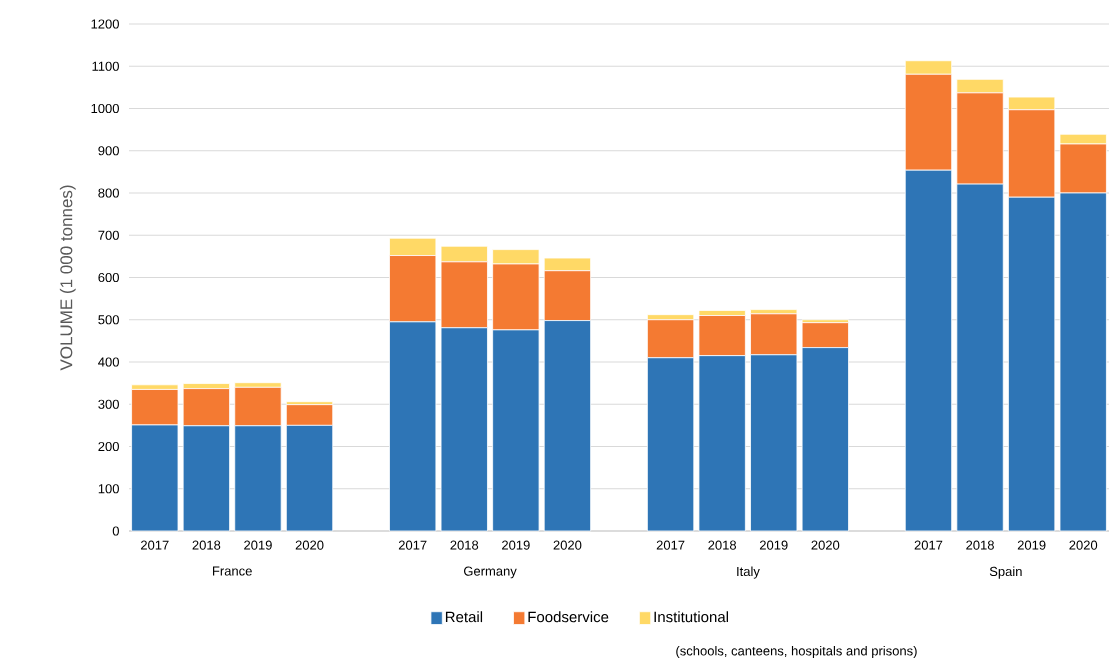 This screenshot has width=1109, height=661. I want to click on text: Spain, so click(1005, 572).